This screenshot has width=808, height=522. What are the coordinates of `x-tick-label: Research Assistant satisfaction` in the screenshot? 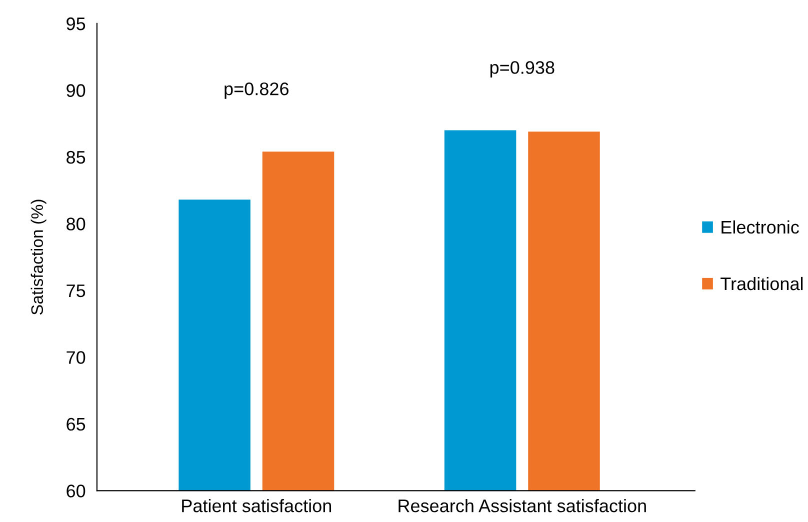 It's located at (522, 505).